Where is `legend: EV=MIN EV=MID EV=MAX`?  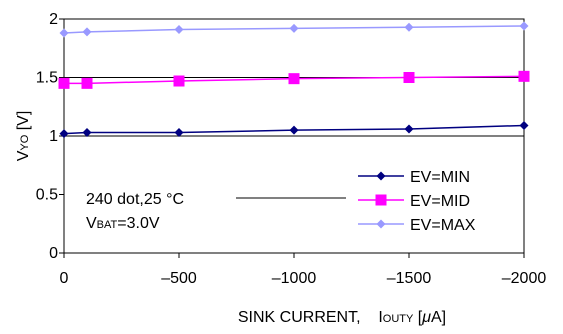 legend: EV=MIN EV=MID EV=MAX is located at coordinates (417, 201).